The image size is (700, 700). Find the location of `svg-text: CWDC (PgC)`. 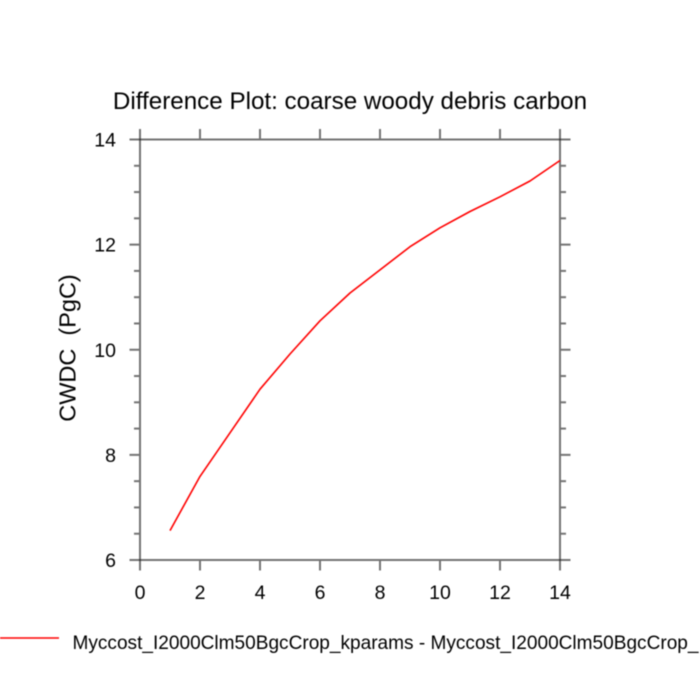

svg-text: CWDC (PgC) is located at coordinates (68, 348).